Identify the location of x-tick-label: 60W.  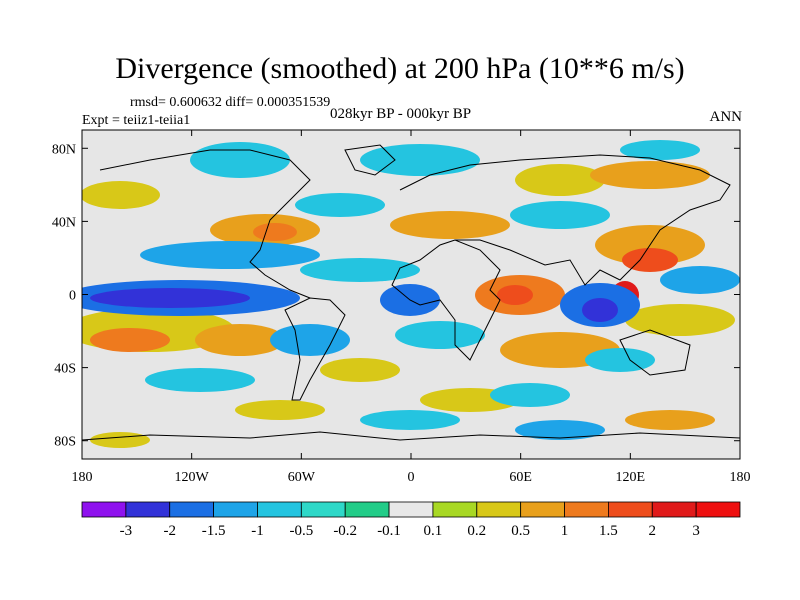
(302, 477).